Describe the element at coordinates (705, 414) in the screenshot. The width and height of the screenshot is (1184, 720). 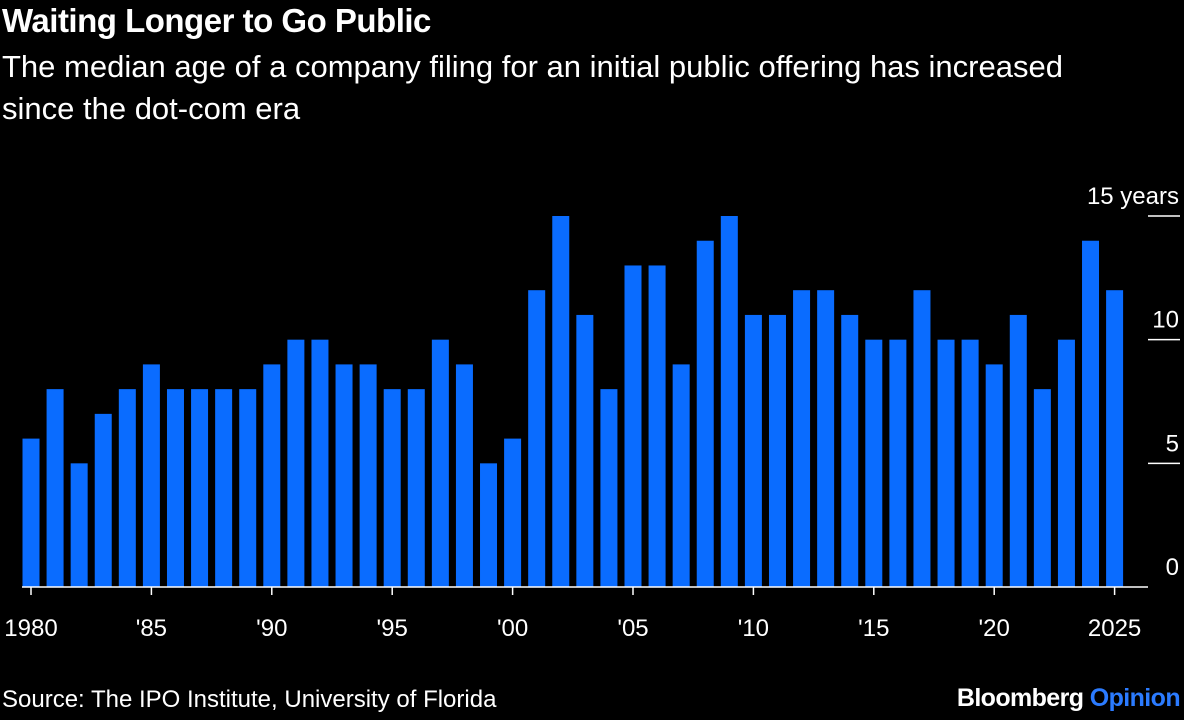
I see `bar-2008` at that location.